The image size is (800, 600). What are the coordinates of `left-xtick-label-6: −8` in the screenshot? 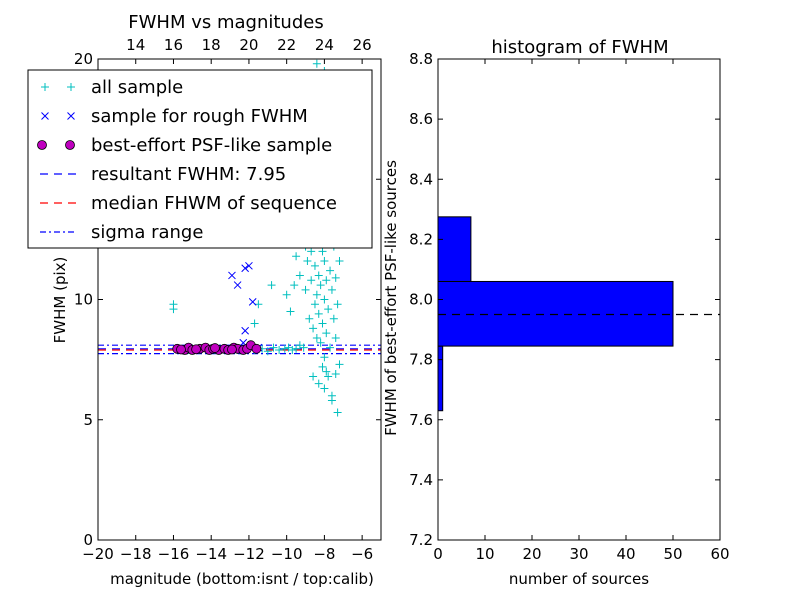 It's located at (324, 554).